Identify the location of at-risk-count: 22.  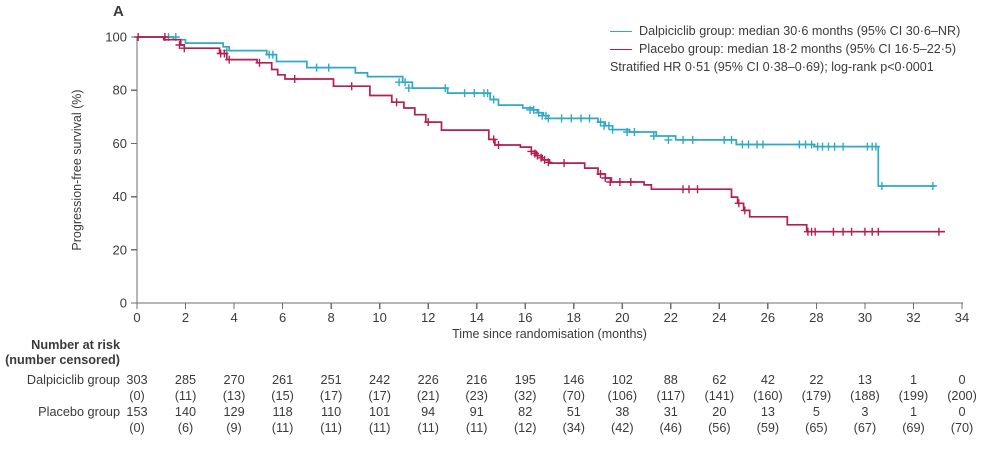
(816, 380).